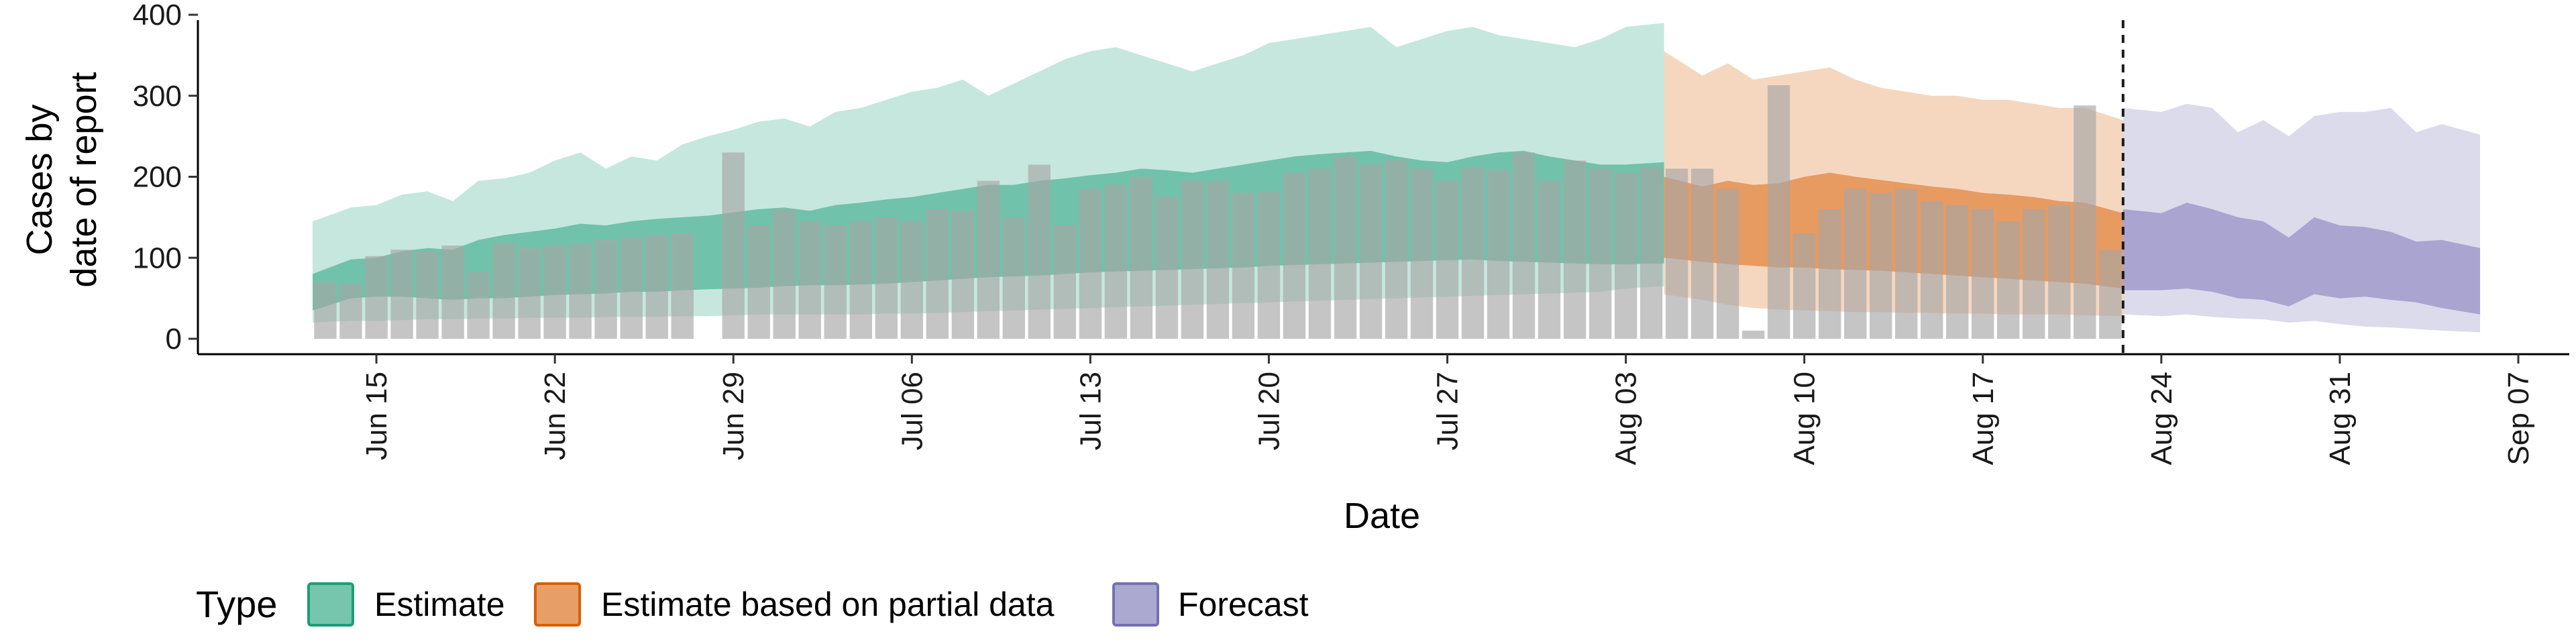  I want to click on y-tick-label-400: 400, so click(157, 16).